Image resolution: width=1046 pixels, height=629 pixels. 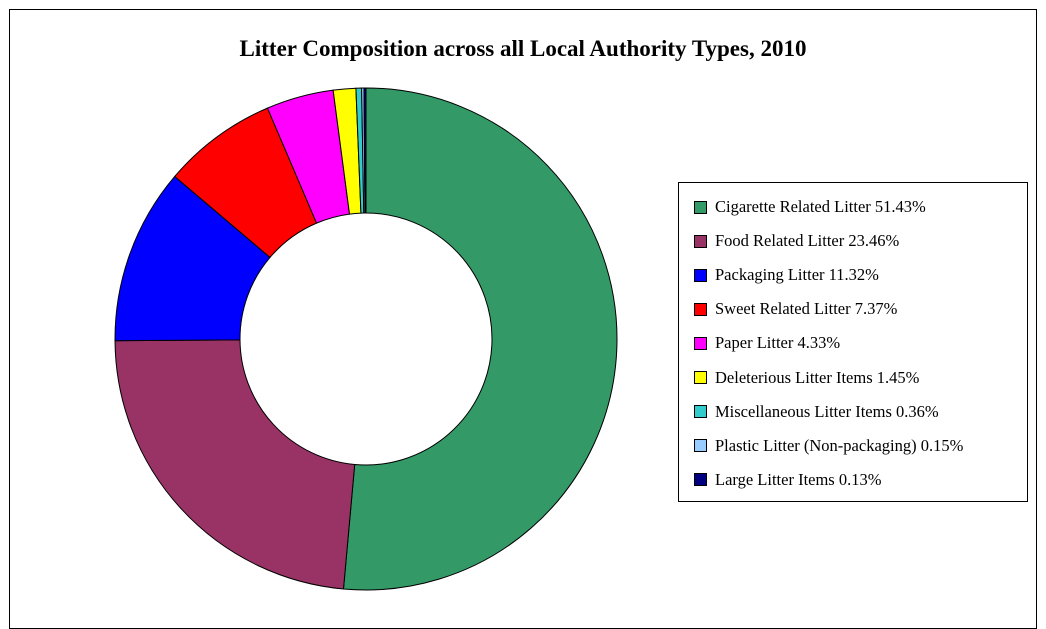 I want to click on legend-item-8: Large Litter Items 0.13%, so click(x=853, y=480).